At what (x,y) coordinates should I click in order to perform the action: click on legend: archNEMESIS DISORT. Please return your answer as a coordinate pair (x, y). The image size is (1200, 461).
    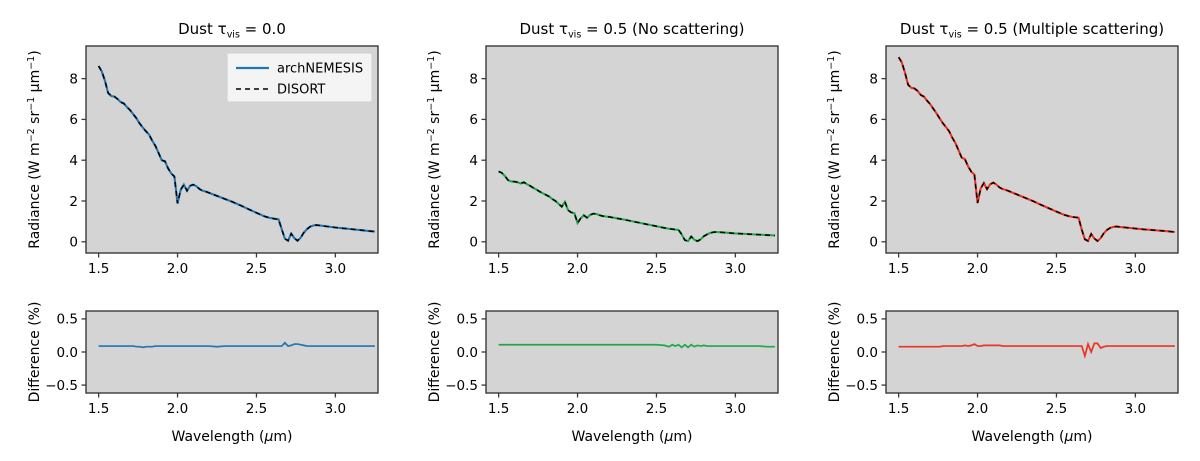
    Looking at the image, I should click on (299, 77).